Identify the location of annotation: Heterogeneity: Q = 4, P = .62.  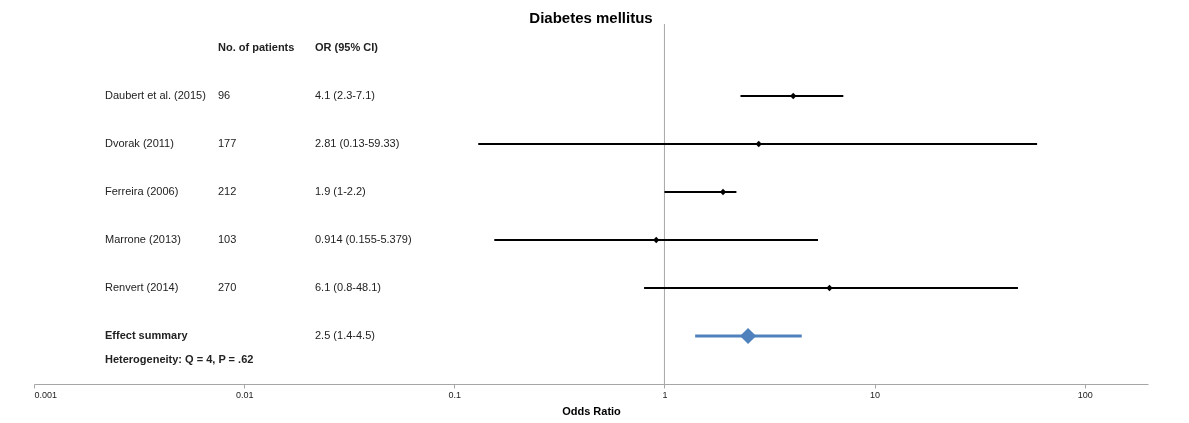
(179, 359).